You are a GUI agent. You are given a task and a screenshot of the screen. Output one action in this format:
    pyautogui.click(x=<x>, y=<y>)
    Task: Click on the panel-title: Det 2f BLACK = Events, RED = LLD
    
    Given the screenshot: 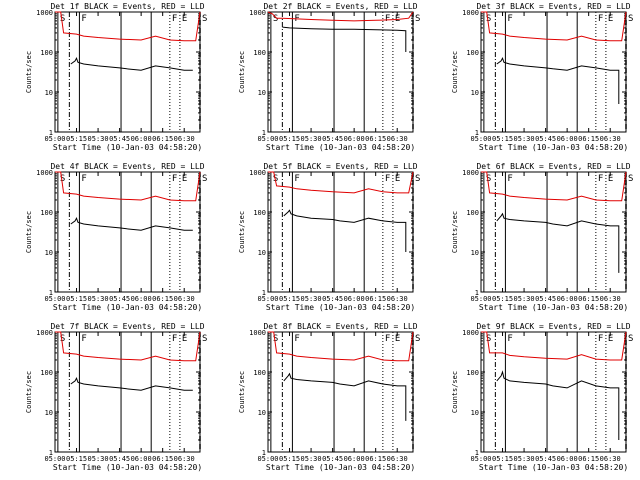 What is the action you would take?
    pyautogui.click(x=340, y=6)
    